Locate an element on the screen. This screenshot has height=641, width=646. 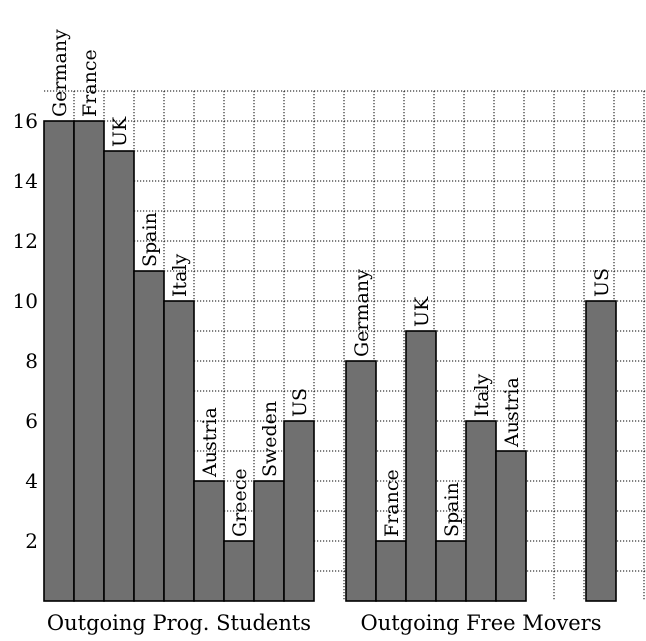
group-label: Outgoing Free Movers is located at coordinates (480, 623).